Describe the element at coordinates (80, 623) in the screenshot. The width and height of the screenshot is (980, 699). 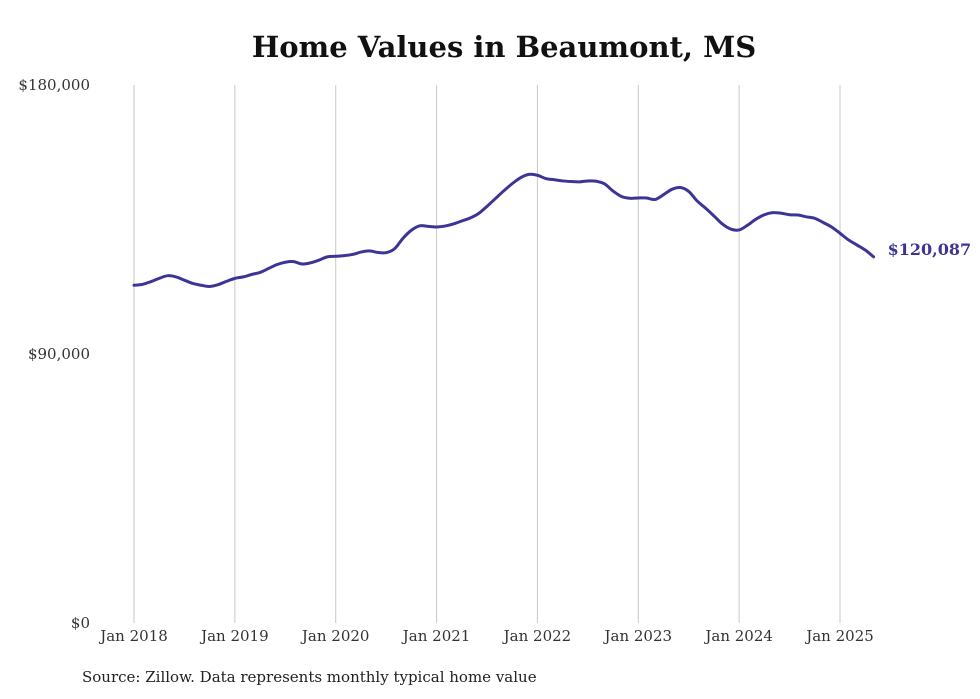
I see `y-tick-label: $0` at that location.